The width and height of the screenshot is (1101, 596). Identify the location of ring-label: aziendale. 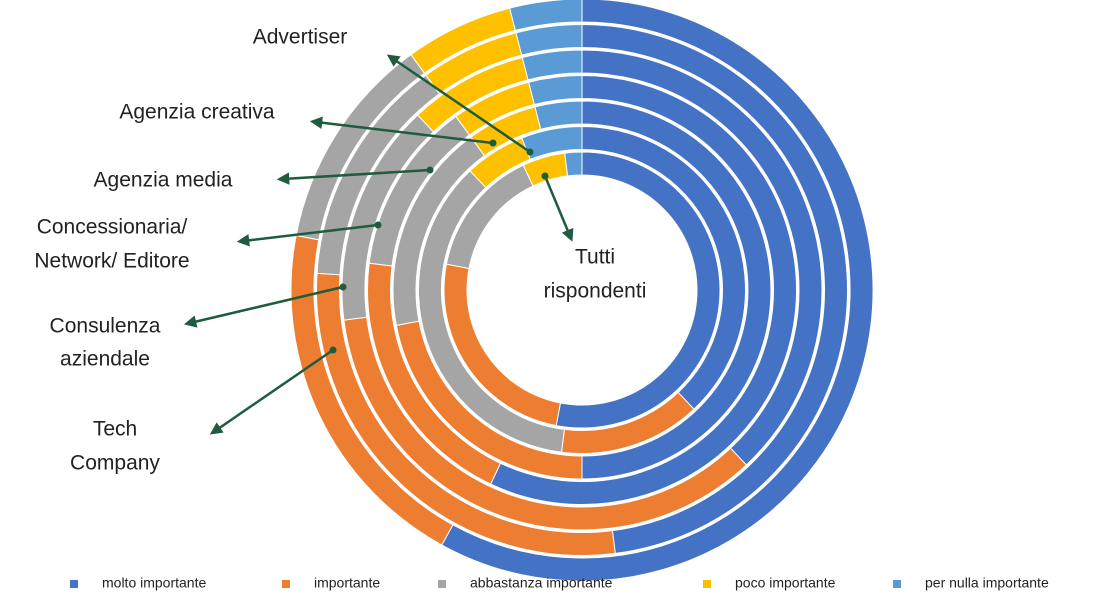
(105, 359).